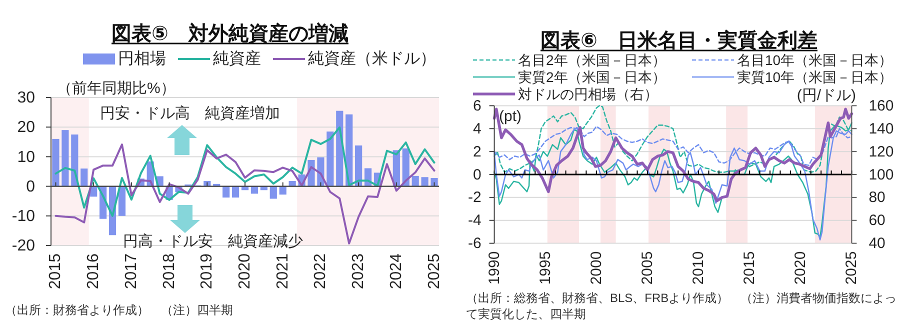 Image resolution: width=922 pixels, height=335 pixels. What do you see at coordinates (510, 116) in the screenshot?
I see `y-axis-title: (pt)` at bounding box center [510, 116].